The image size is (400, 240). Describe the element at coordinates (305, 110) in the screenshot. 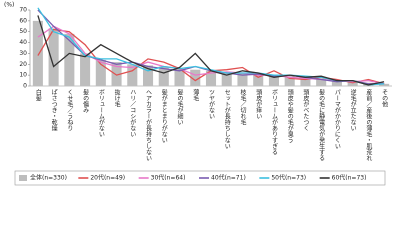

I see `x-tick-label: 頭皮がべたつく` at that location.